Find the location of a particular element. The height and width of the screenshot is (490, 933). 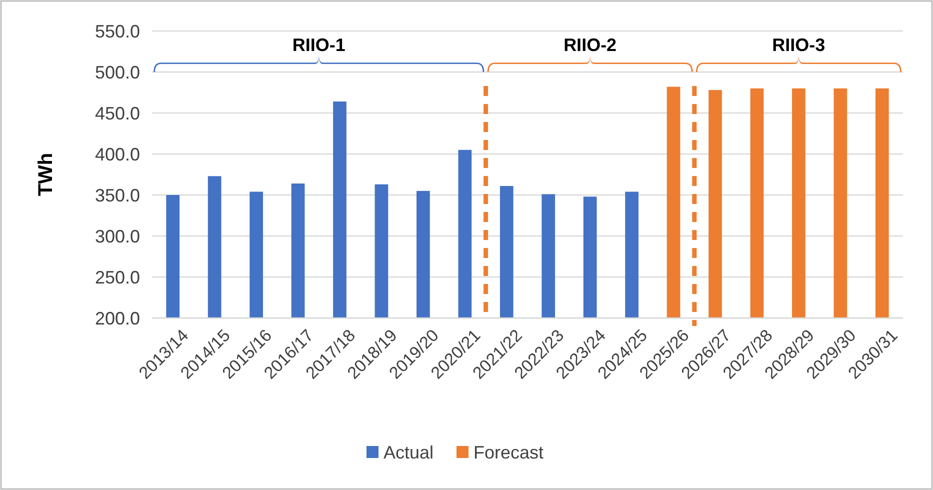

legend-label: Actual is located at coordinates (409, 452).